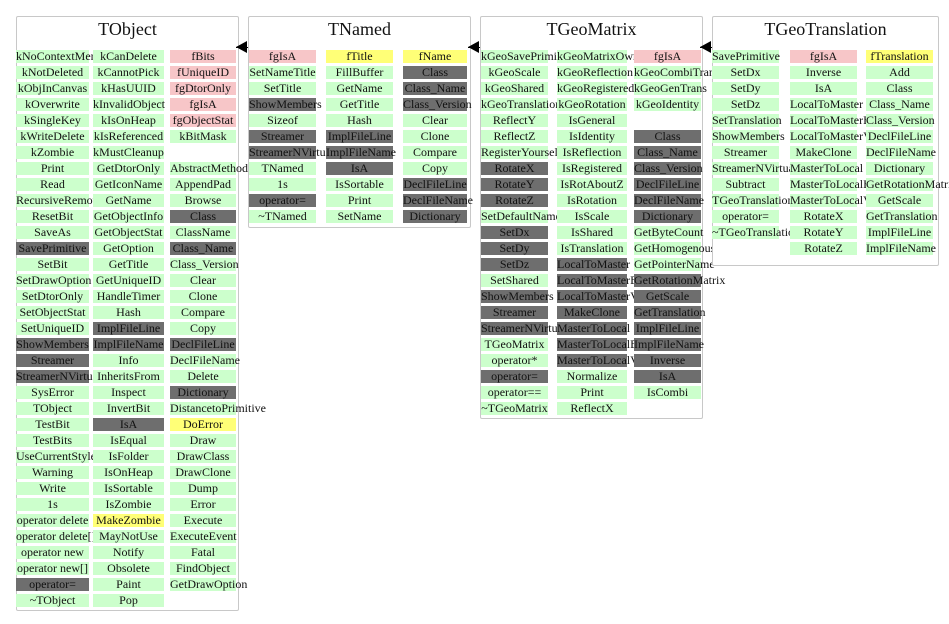  I want to click on member-add: Add, so click(899, 72).